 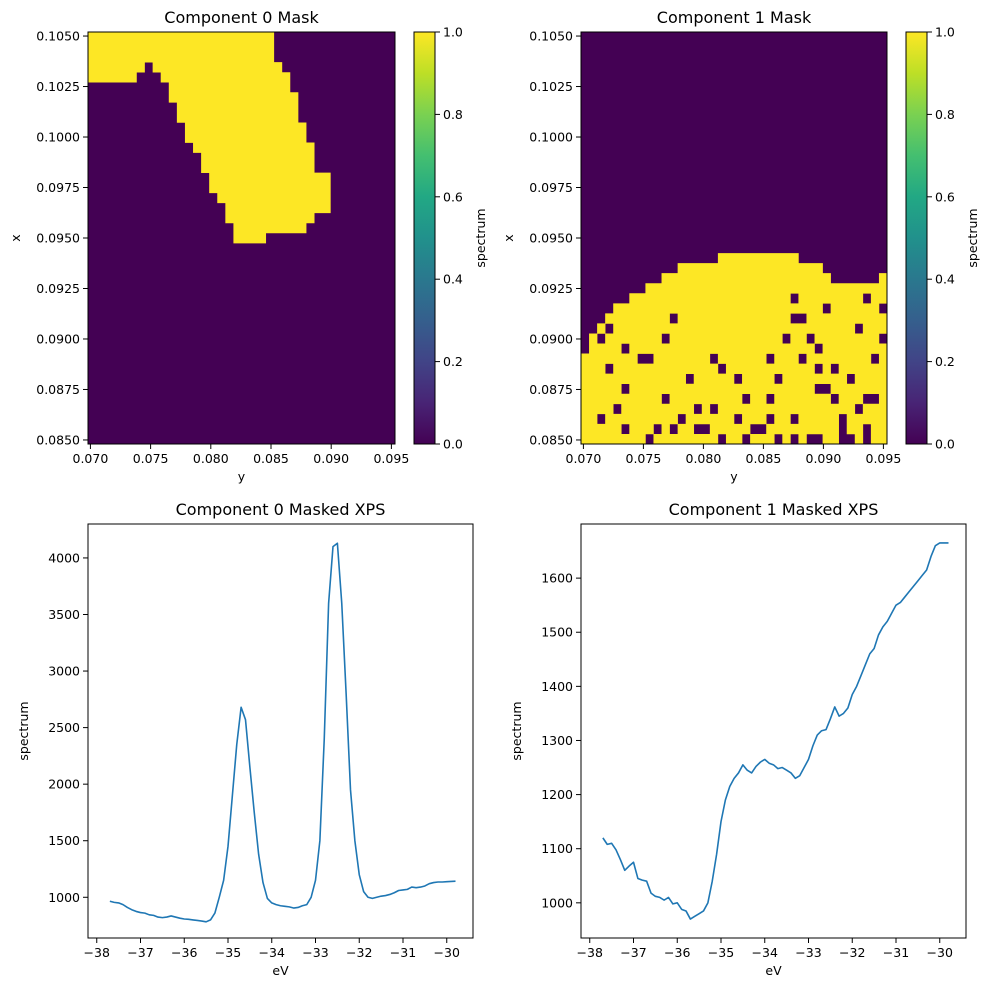 I want to click on y-tick-label: 3500, so click(x=64, y=614).